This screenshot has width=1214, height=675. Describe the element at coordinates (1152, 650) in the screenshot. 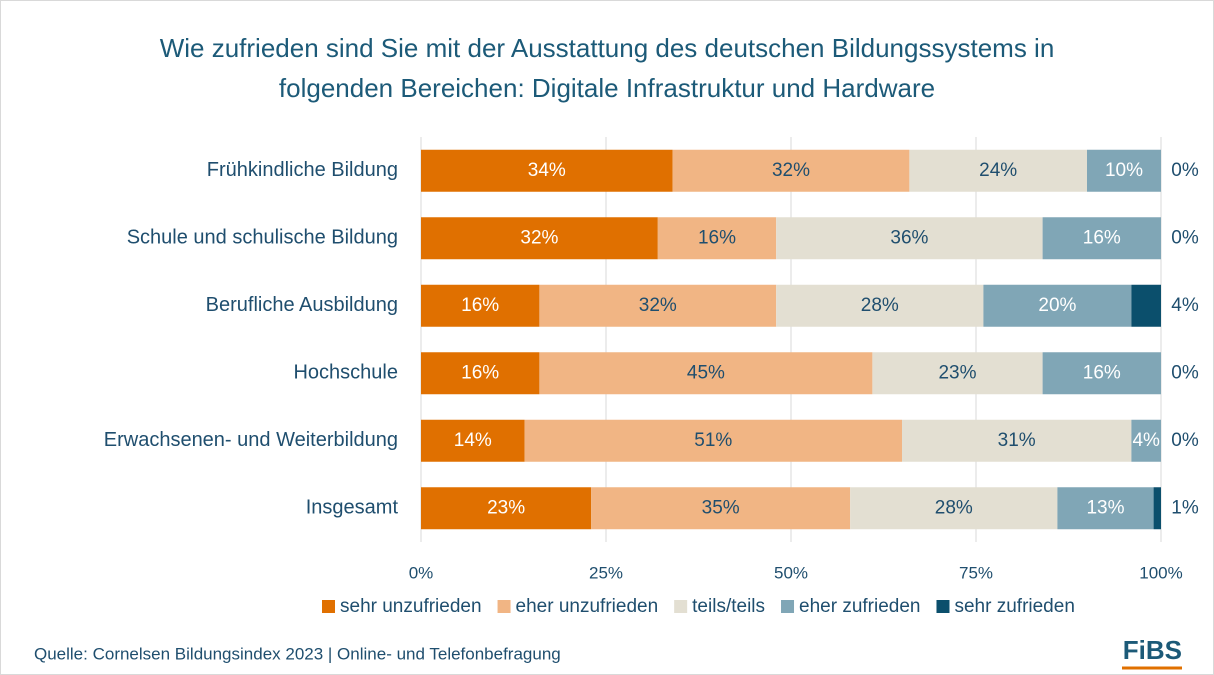

I see `logo: FiBS` at that location.